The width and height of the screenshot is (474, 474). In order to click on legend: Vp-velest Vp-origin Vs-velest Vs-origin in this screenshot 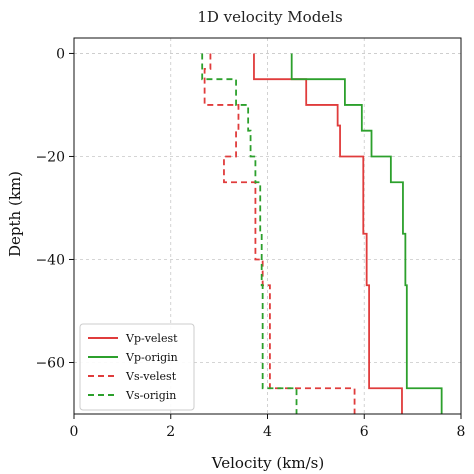, I will do `click(137, 367)`.